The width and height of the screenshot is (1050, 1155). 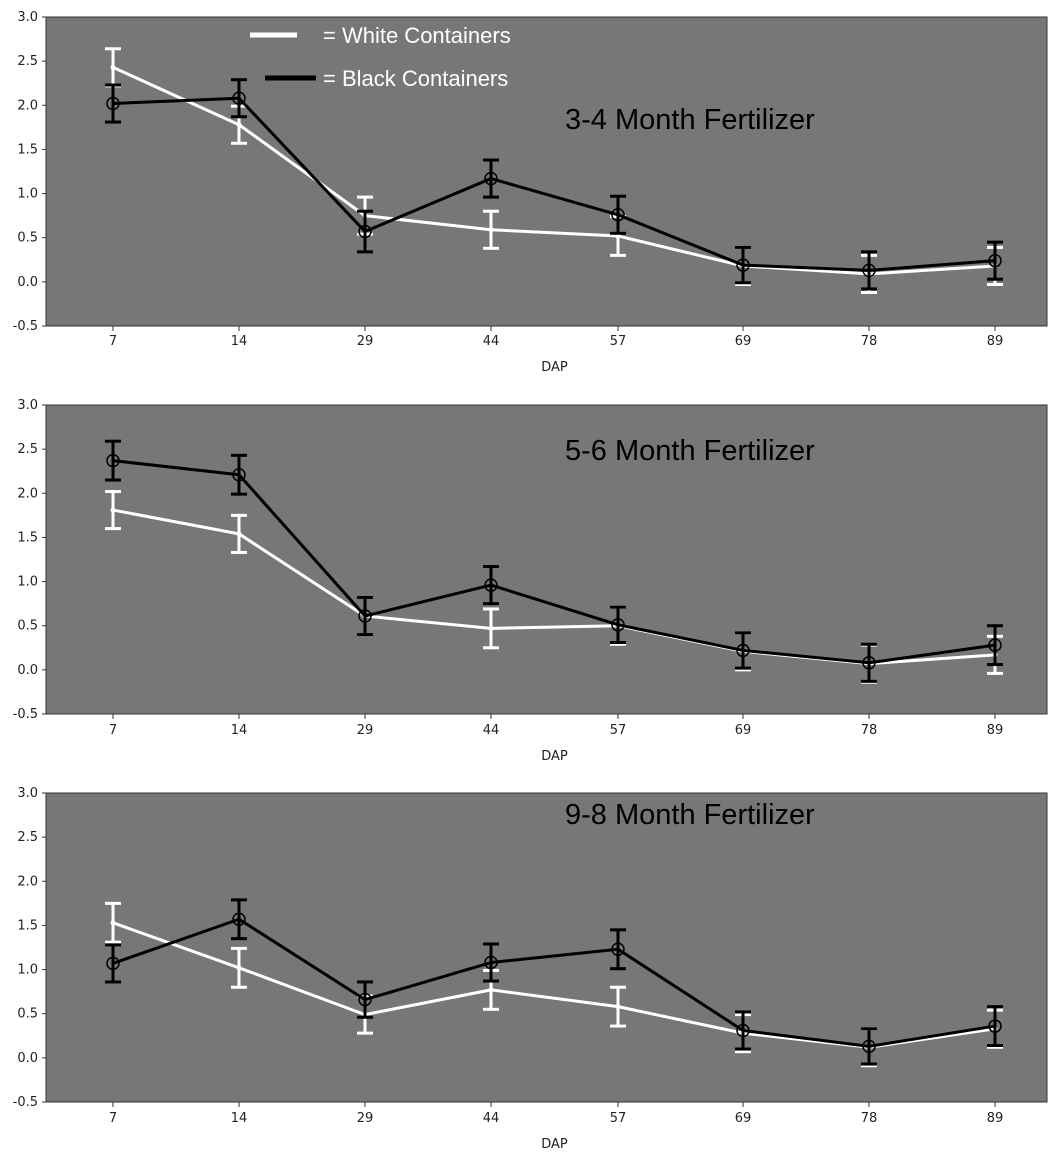 What do you see at coordinates (380, 57) in the screenshot?
I see `legend: = White Containers = Black Containers` at bounding box center [380, 57].